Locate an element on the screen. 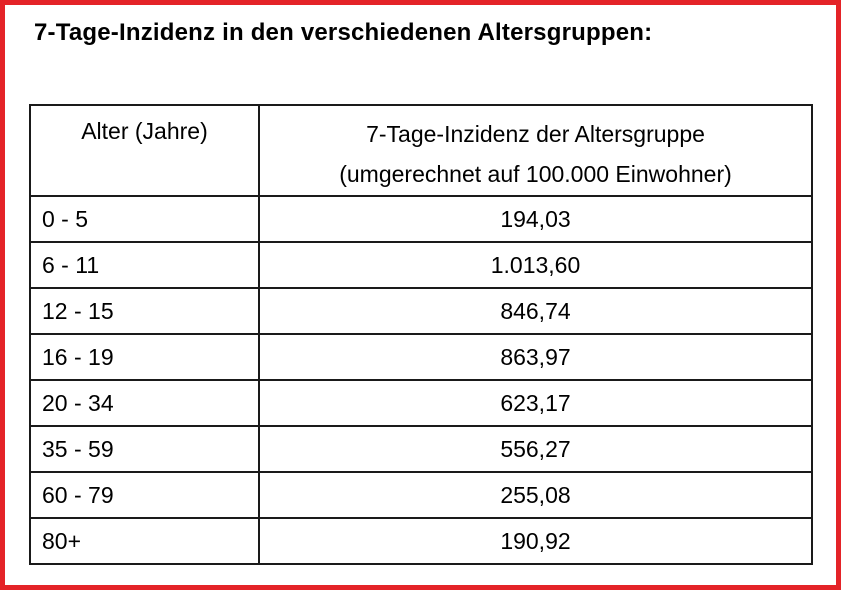  age-cell: 60 - 79 is located at coordinates (144, 495).